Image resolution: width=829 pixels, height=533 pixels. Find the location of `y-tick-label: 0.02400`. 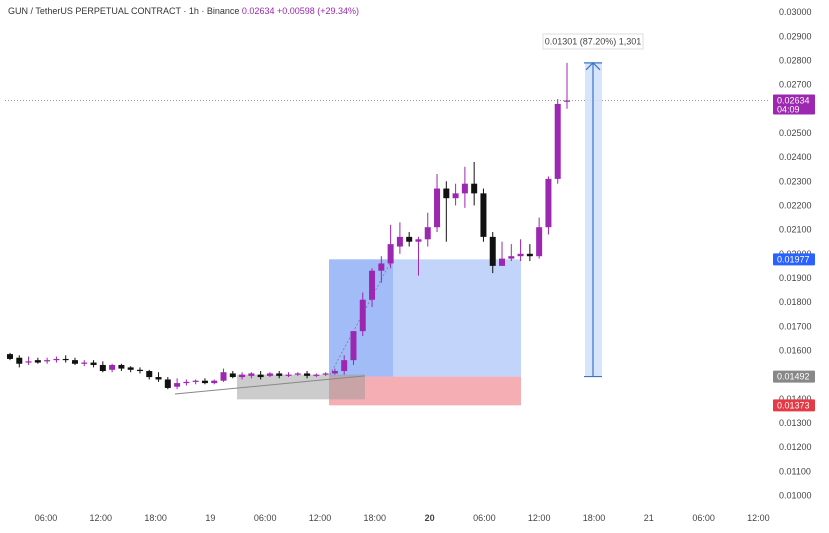

y-tick-label: 0.02400 is located at coordinates (795, 157).